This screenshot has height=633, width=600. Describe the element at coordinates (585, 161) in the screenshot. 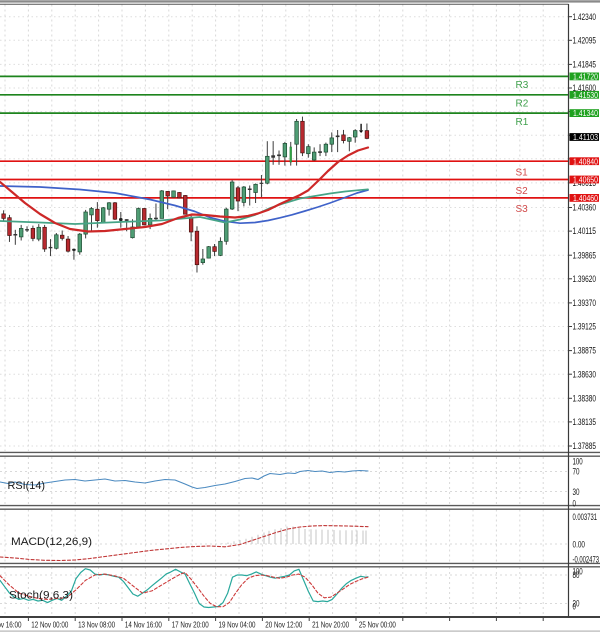

I see `svg-text: 1.40840` at that location.